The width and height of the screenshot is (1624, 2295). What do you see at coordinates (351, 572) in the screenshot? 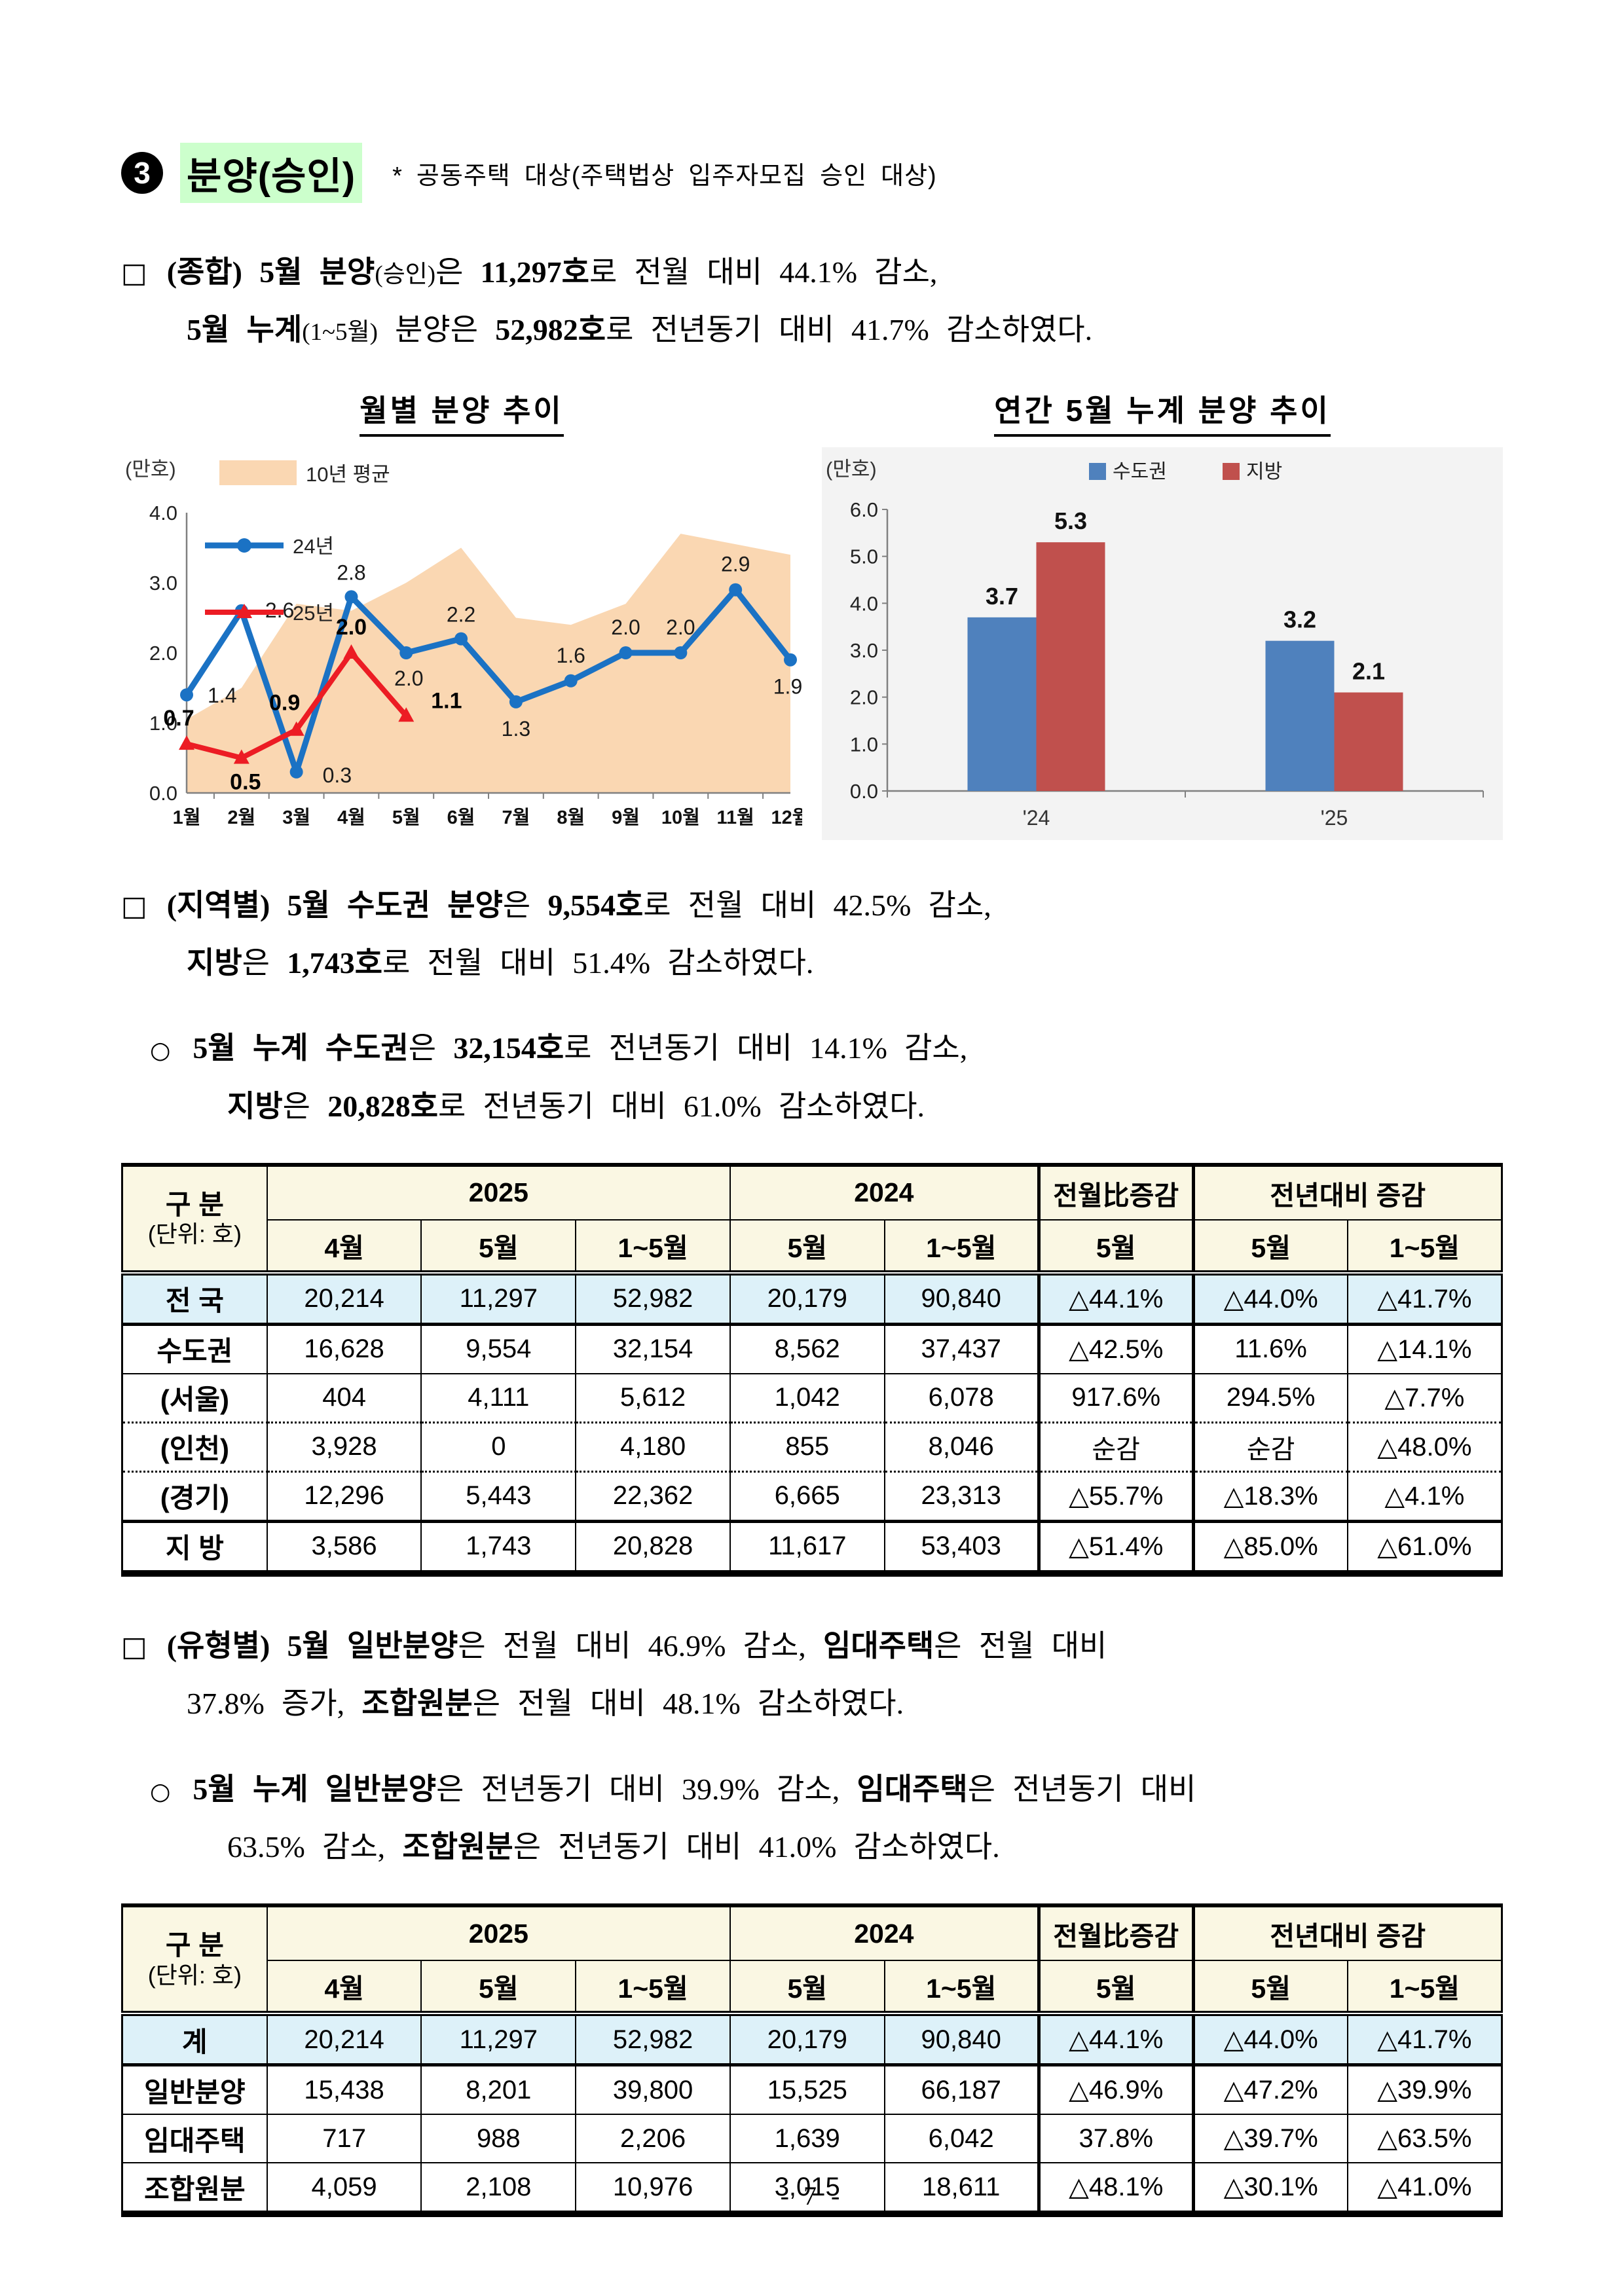
I see `svg-text: 2.8` at bounding box center [351, 572].